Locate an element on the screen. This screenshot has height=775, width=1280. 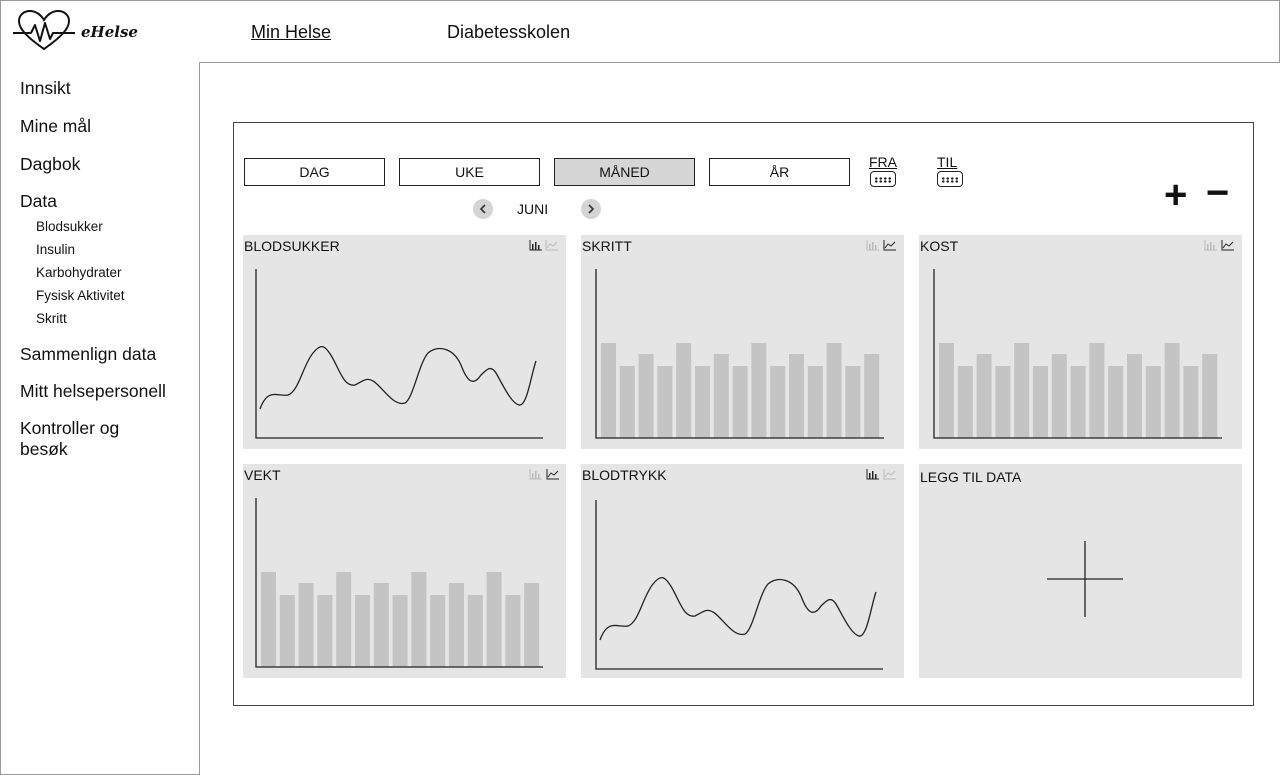
kost-bar-chart is located at coordinates (1077, 354).